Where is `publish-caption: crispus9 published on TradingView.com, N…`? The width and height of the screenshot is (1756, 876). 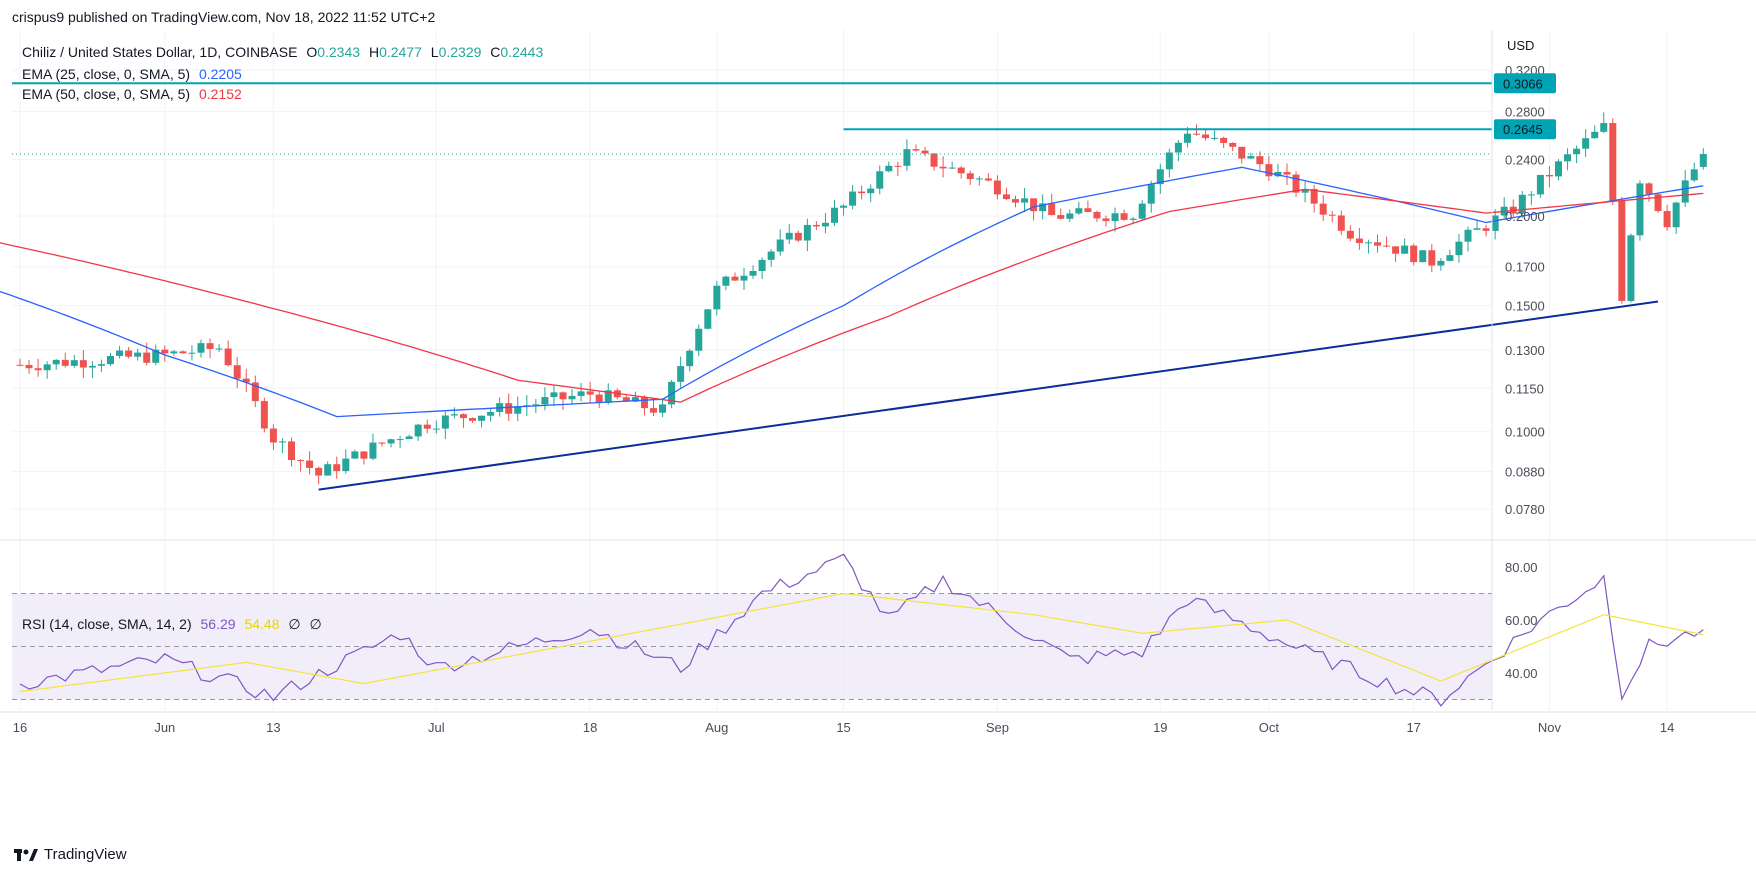 publish-caption: crispus9 published on TradingView.com, N… is located at coordinates (224, 17).